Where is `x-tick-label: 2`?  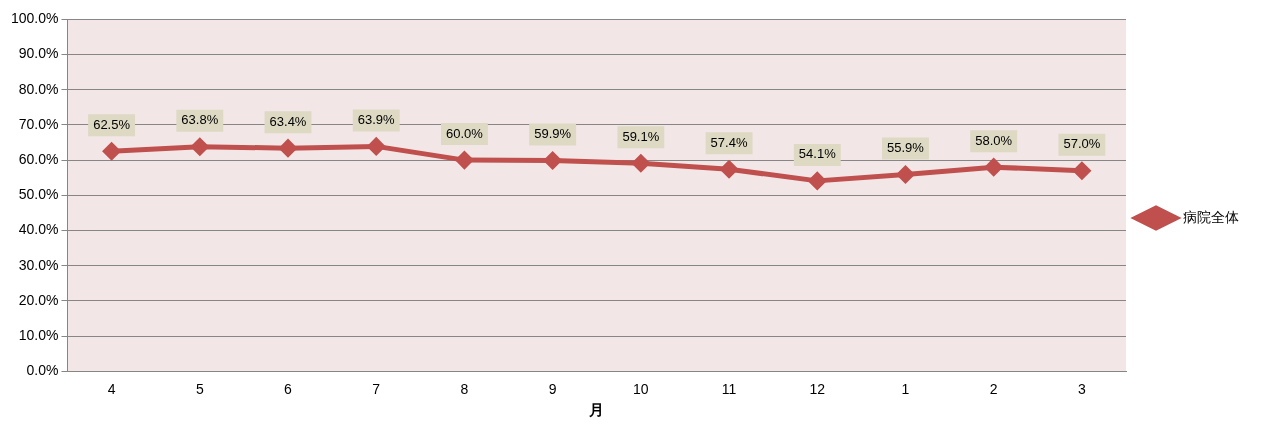 x-tick-label: 2 is located at coordinates (993, 389).